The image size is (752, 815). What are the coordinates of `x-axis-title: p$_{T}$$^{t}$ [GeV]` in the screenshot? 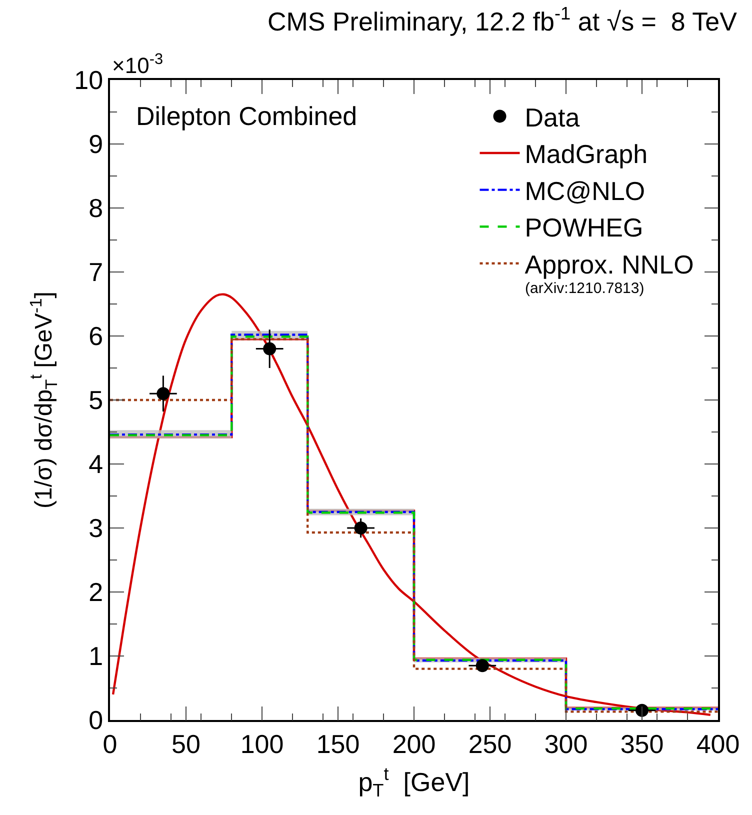 It's located at (414, 782).